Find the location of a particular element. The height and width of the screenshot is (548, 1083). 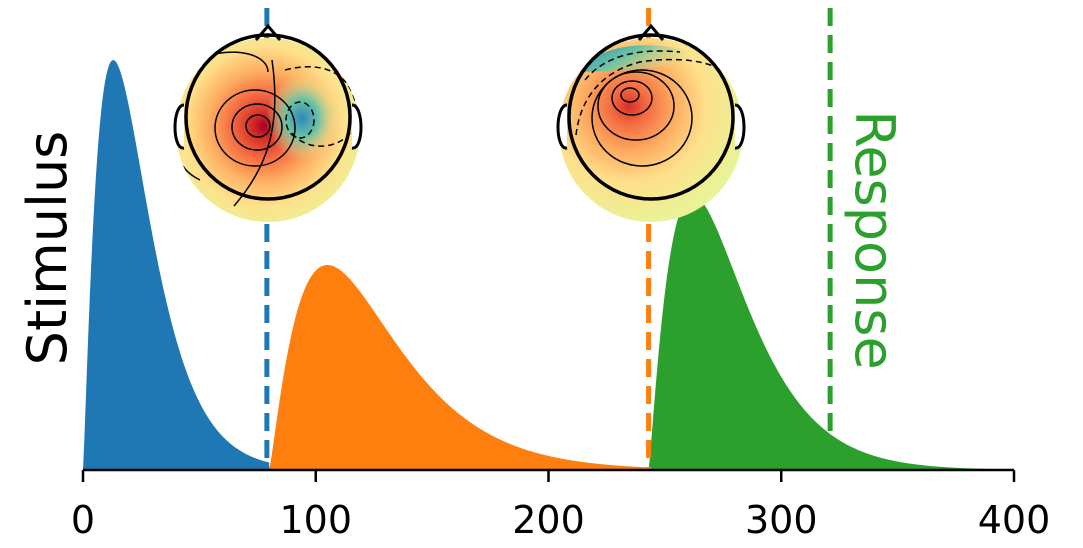

topomap-negative-field is located at coordinates (302, 118).